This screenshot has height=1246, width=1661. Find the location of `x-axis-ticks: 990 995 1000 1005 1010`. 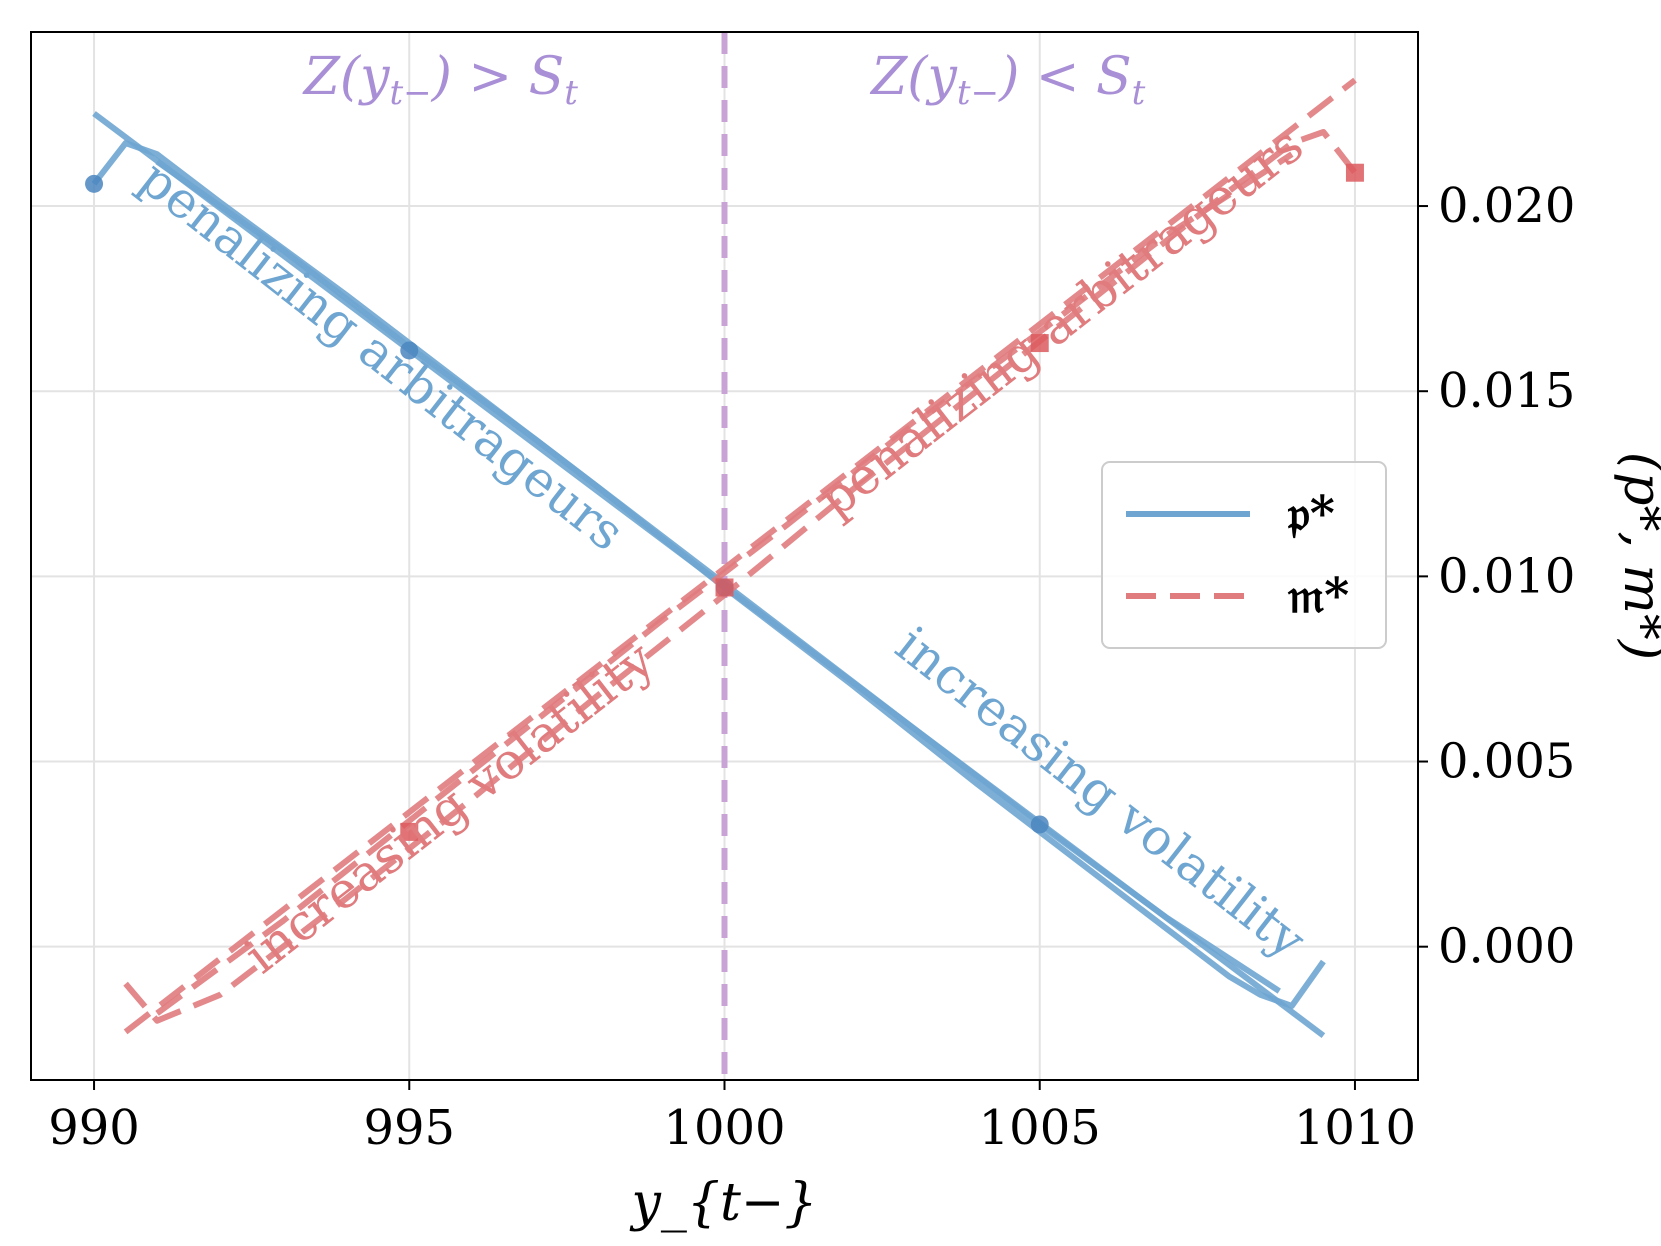

x-axis-ticks: 990 995 1000 1005 1010 is located at coordinates (732, 1118).